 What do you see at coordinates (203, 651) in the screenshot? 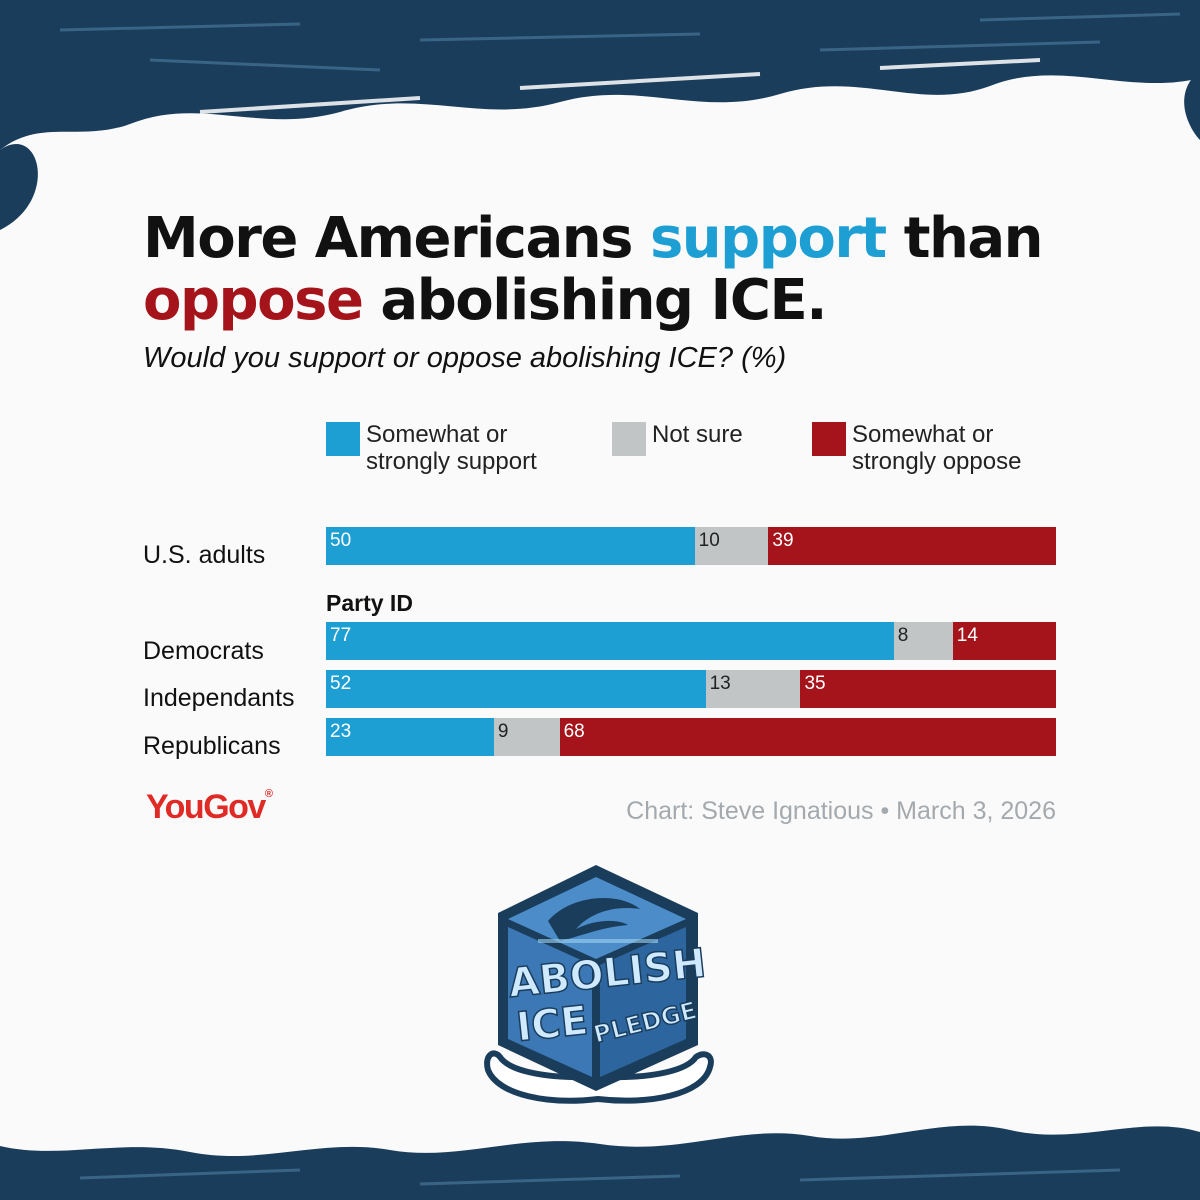
I see `row-label-democrats: Democrats` at bounding box center [203, 651].